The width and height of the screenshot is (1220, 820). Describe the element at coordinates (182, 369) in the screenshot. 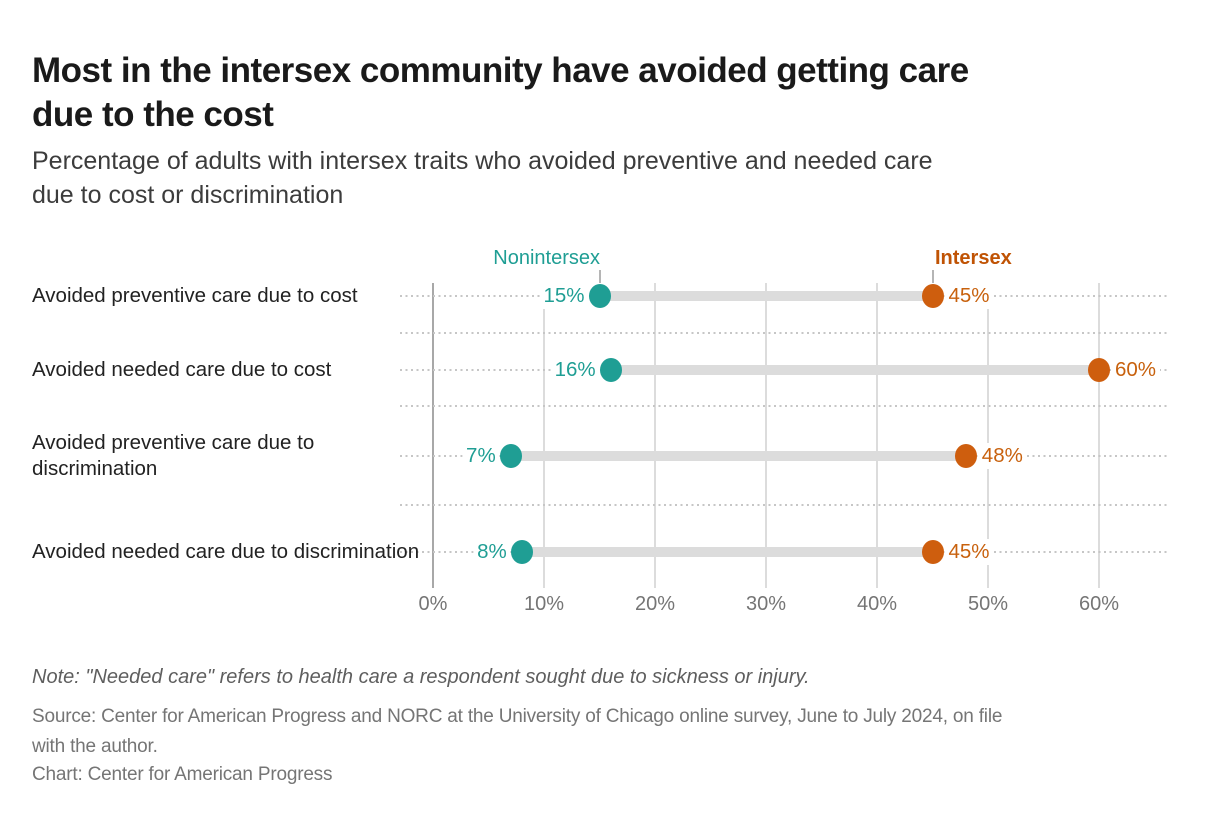

I see `category-label: Avoided needed care due to cost` at that location.